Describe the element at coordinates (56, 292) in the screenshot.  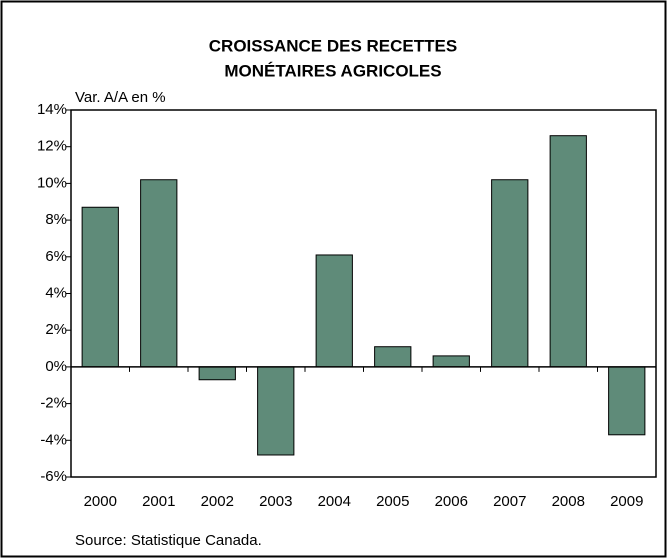
I see `y-tick-label: 4%` at that location.